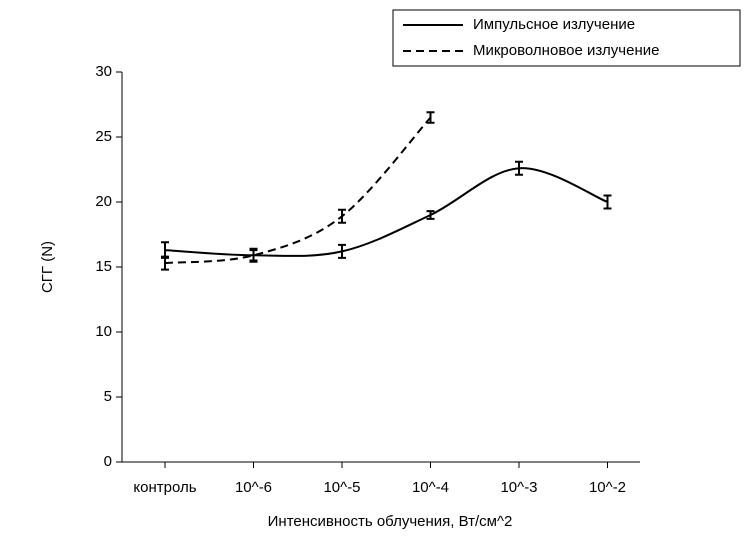  I want to click on legend-label: Импульсное излучение, so click(554, 24).